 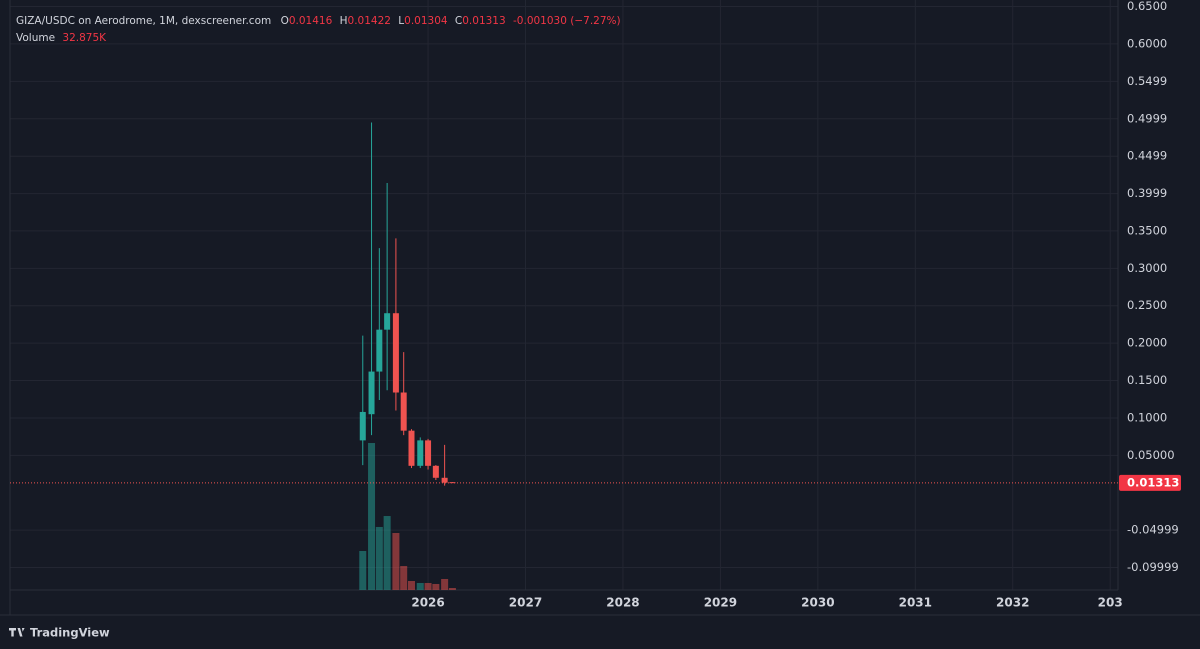 I want to click on ohlc-label: L, so click(x=401, y=21).